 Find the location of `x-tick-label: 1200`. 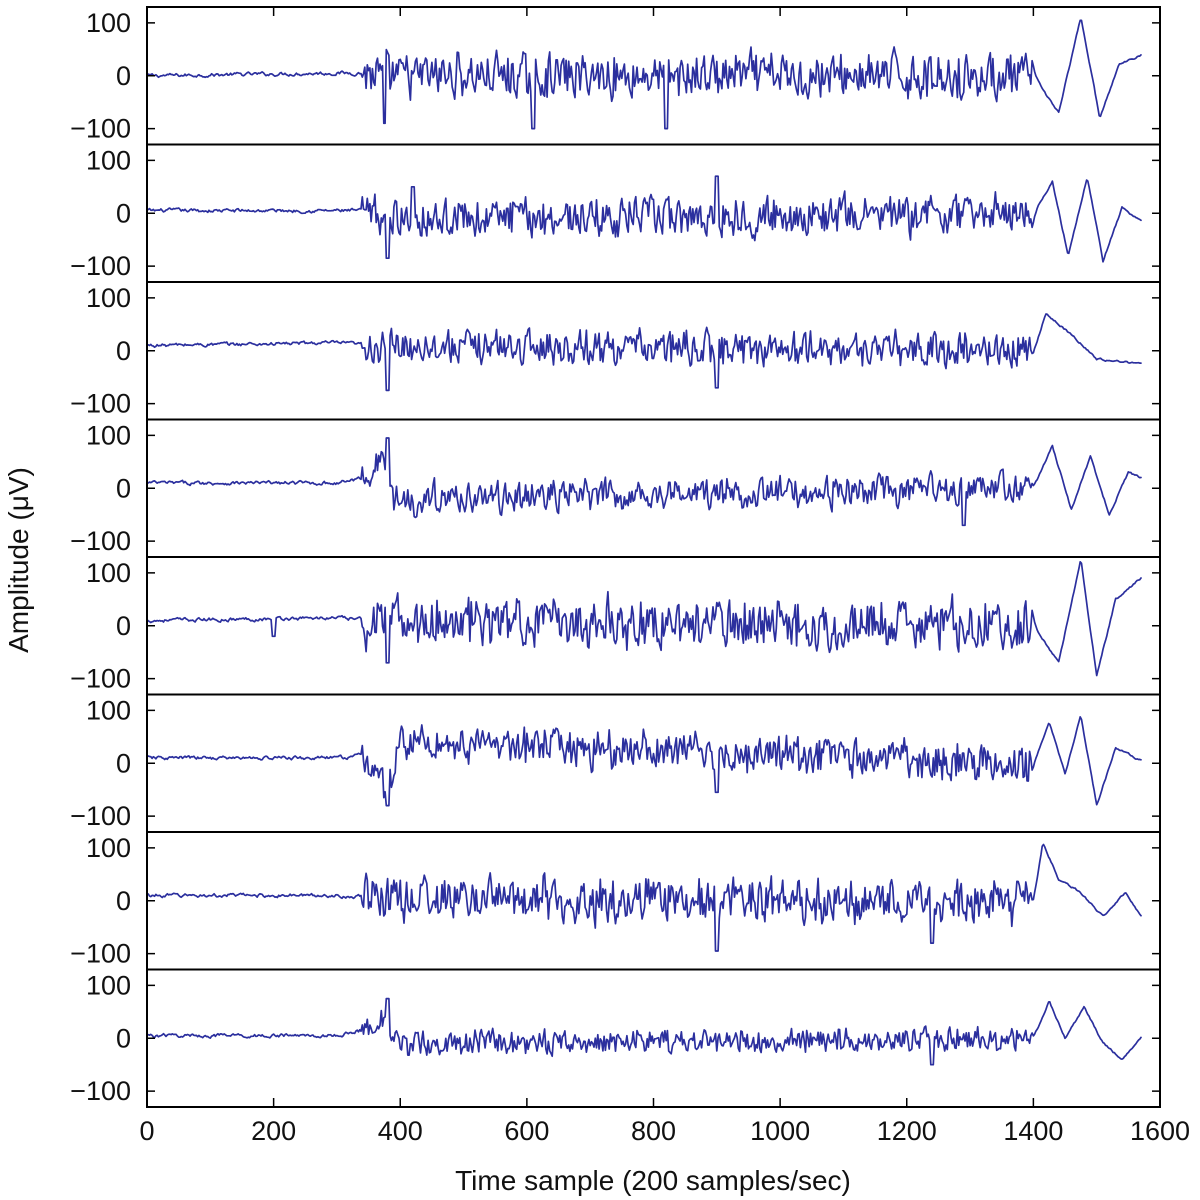

x-tick-label: 1200 is located at coordinates (907, 1131).